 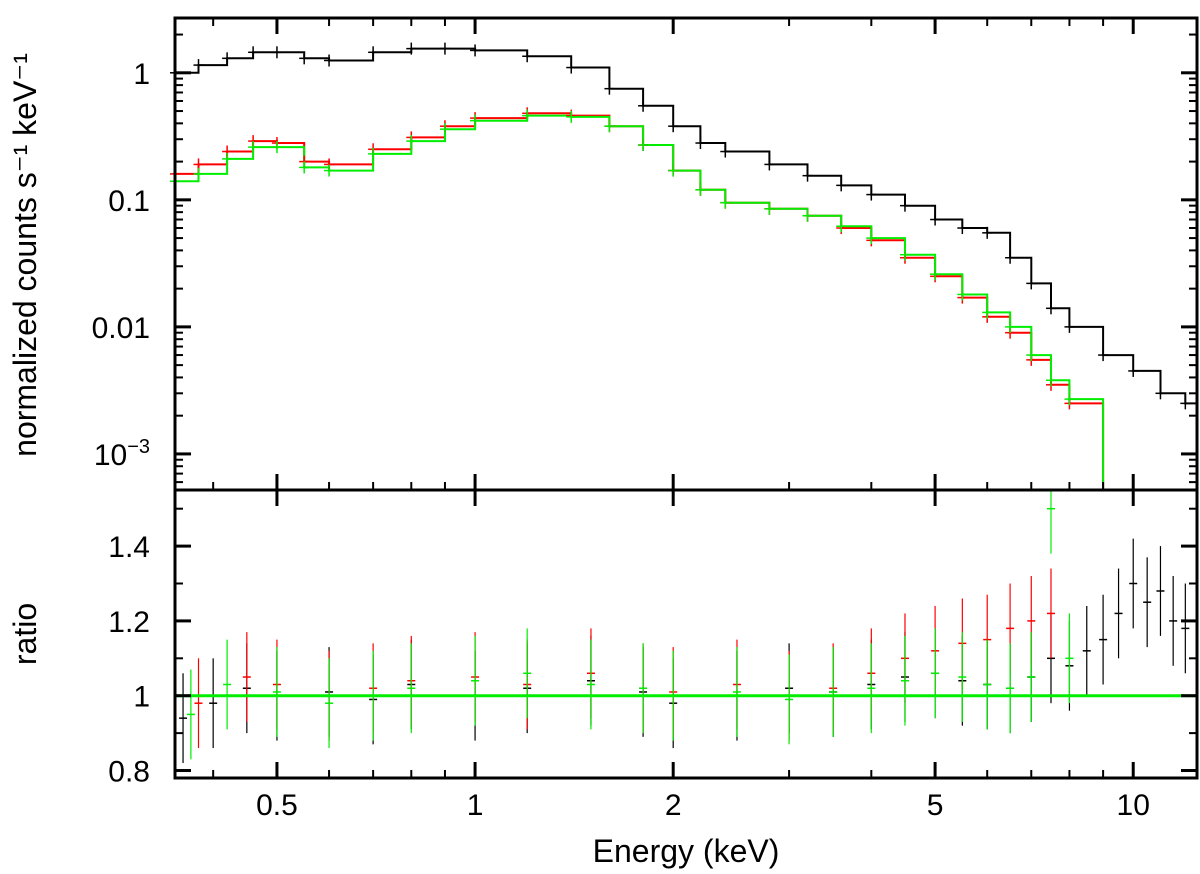 What do you see at coordinates (673, 805) in the screenshot?
I see `x-tick-label: 2` at bounding box center [673, 805].